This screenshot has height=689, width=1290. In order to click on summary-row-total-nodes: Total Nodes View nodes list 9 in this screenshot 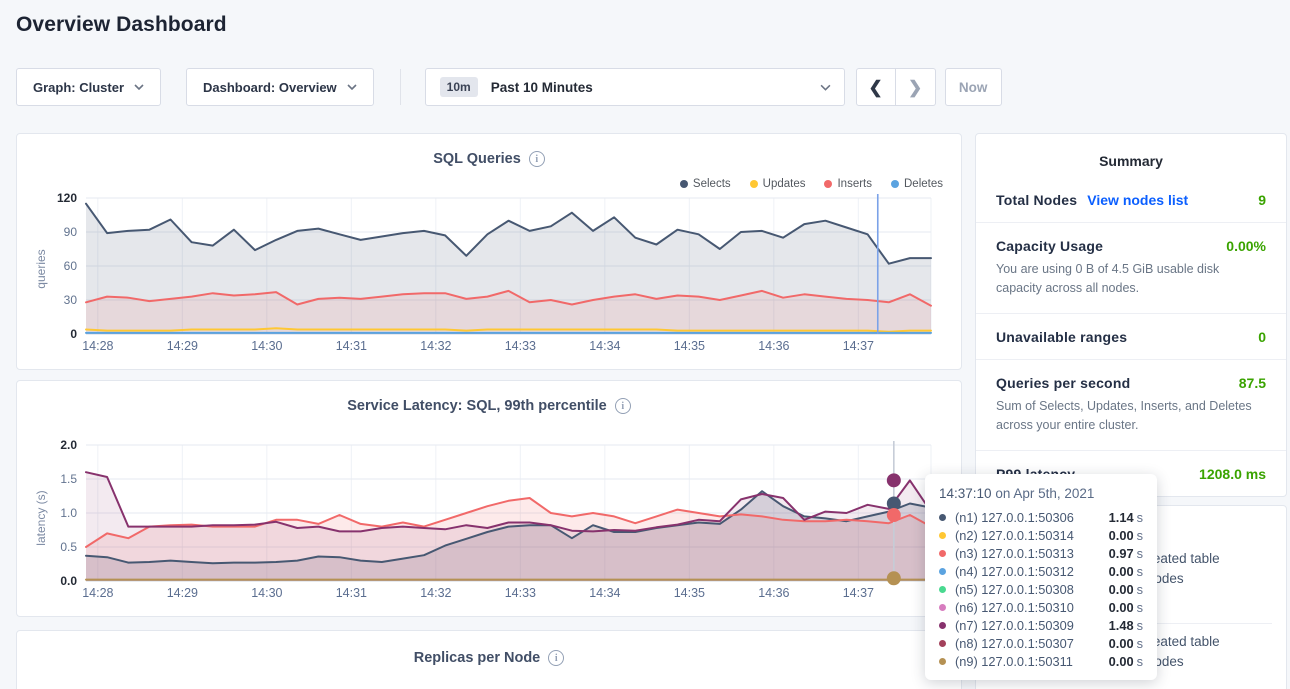, I will do `click(1131, 199)`.